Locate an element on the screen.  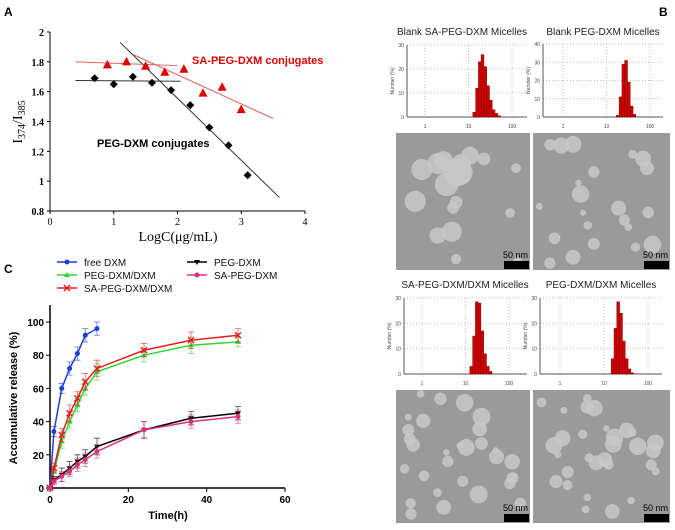
y-tick-label: 1.2 is located at coordinates (38, 152).